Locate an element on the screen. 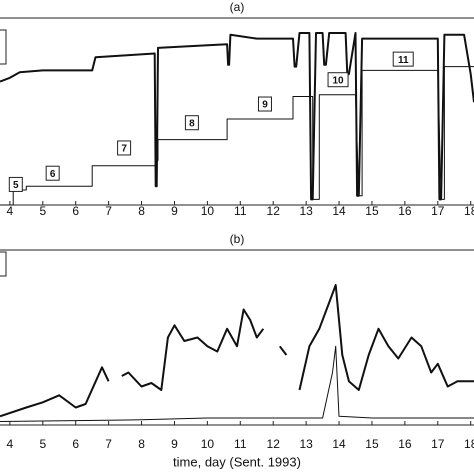  annotation-label: 9 is located at coordinates (265, 105).